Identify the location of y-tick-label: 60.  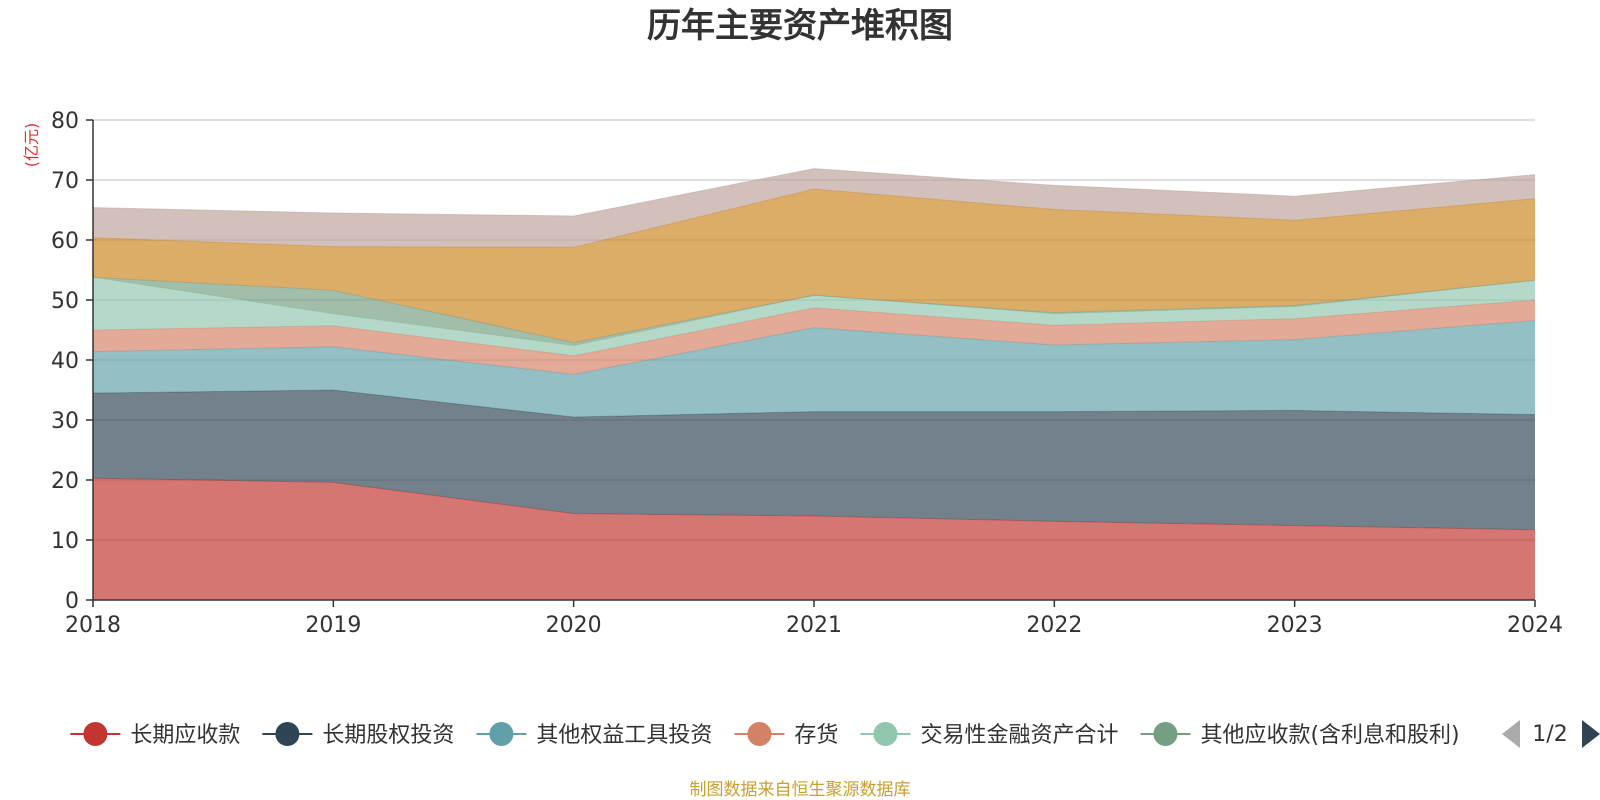
(65, 241).